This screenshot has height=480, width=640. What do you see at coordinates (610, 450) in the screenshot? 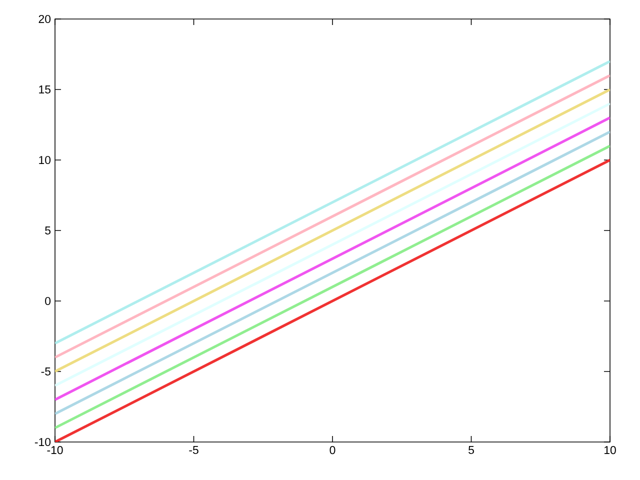
I see `x-tick-label: 10` at bounding box center [610, 450].